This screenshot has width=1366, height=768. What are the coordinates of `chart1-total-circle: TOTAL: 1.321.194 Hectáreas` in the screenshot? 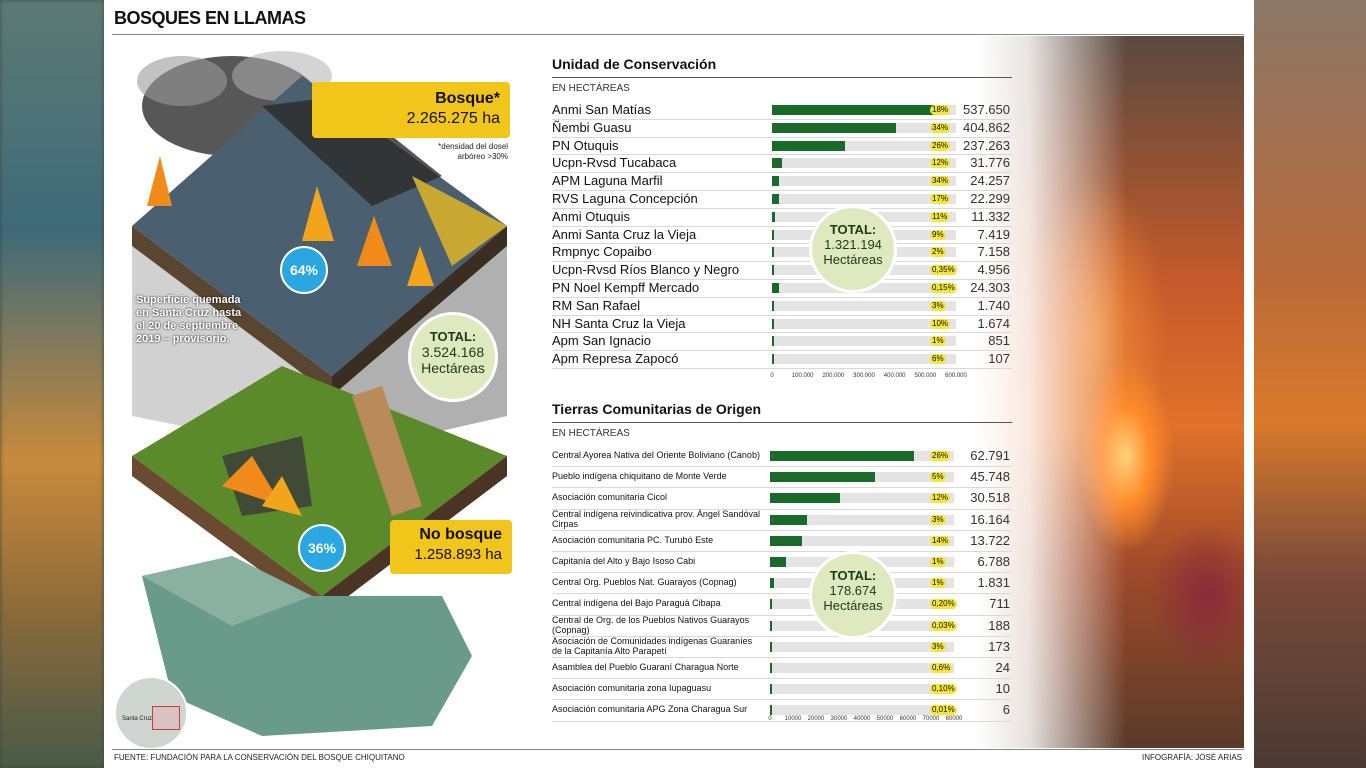 It's located at (853, 249).